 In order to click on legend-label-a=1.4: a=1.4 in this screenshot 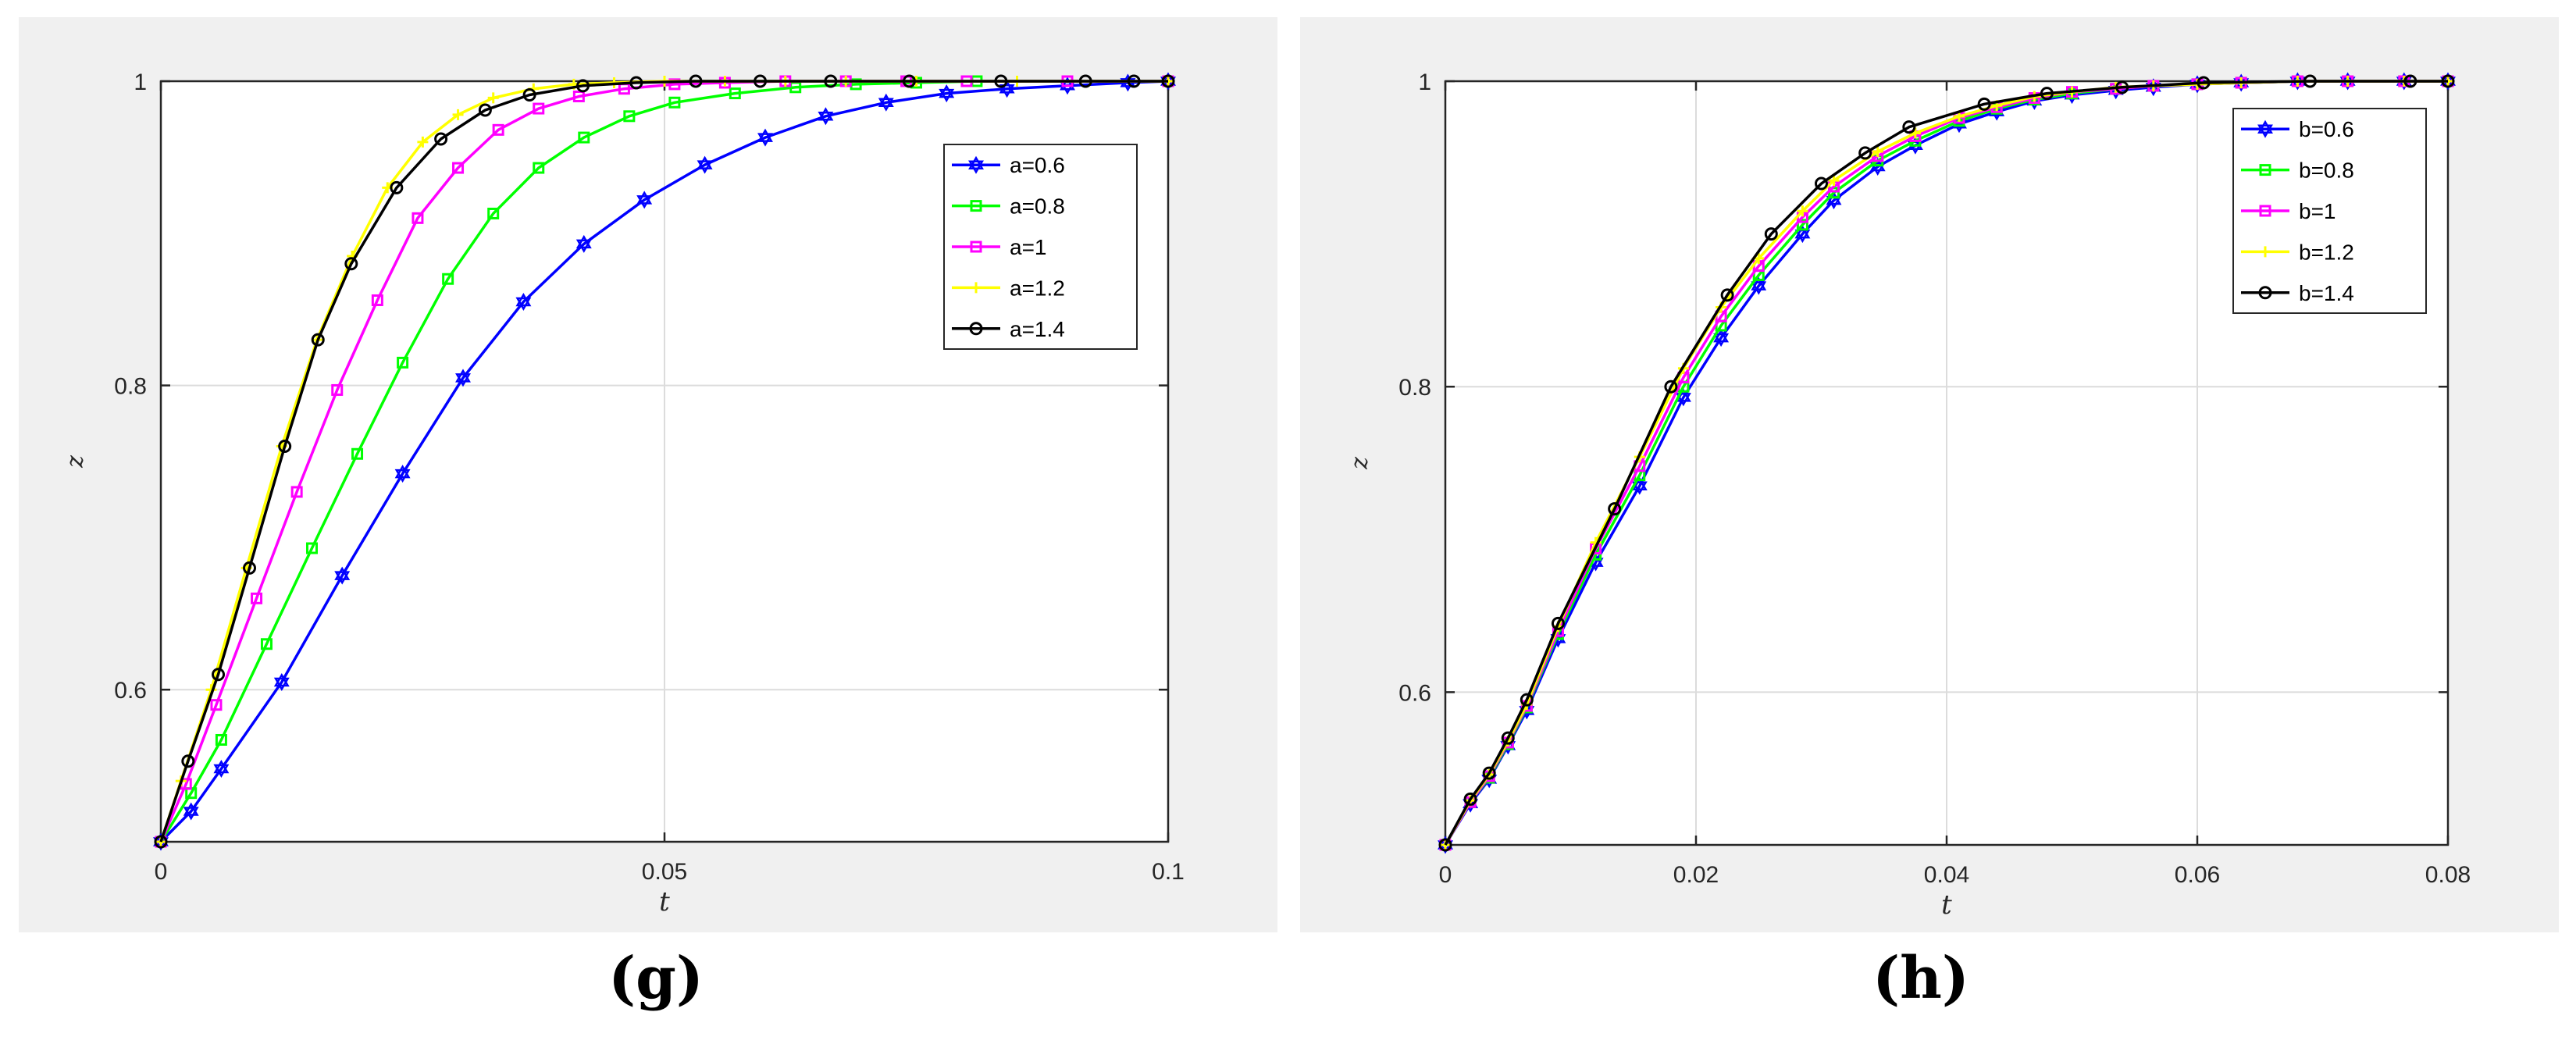, I will do `click(1037, 329)`.